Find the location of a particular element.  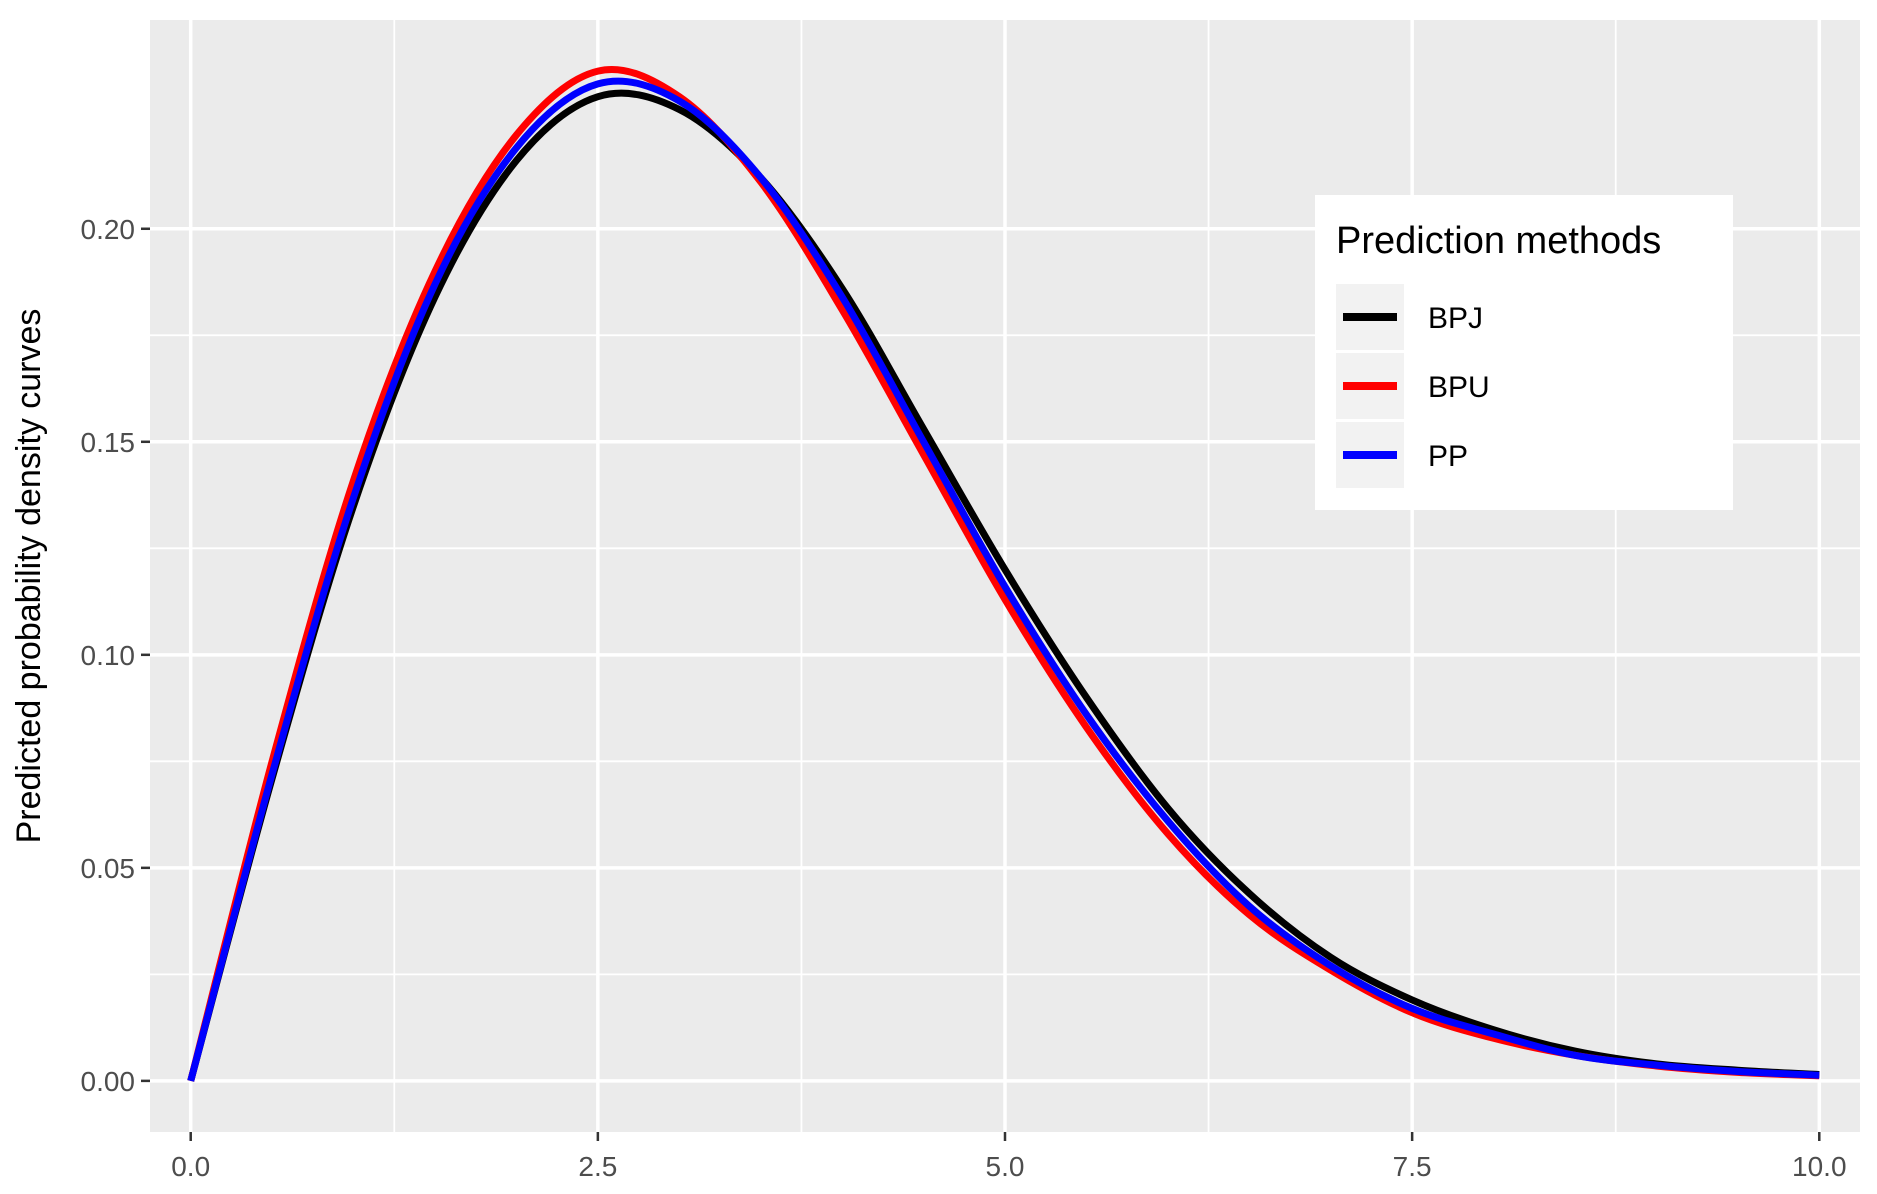

x-tick-label: 0.0 is located at coordinates (190, 1166).